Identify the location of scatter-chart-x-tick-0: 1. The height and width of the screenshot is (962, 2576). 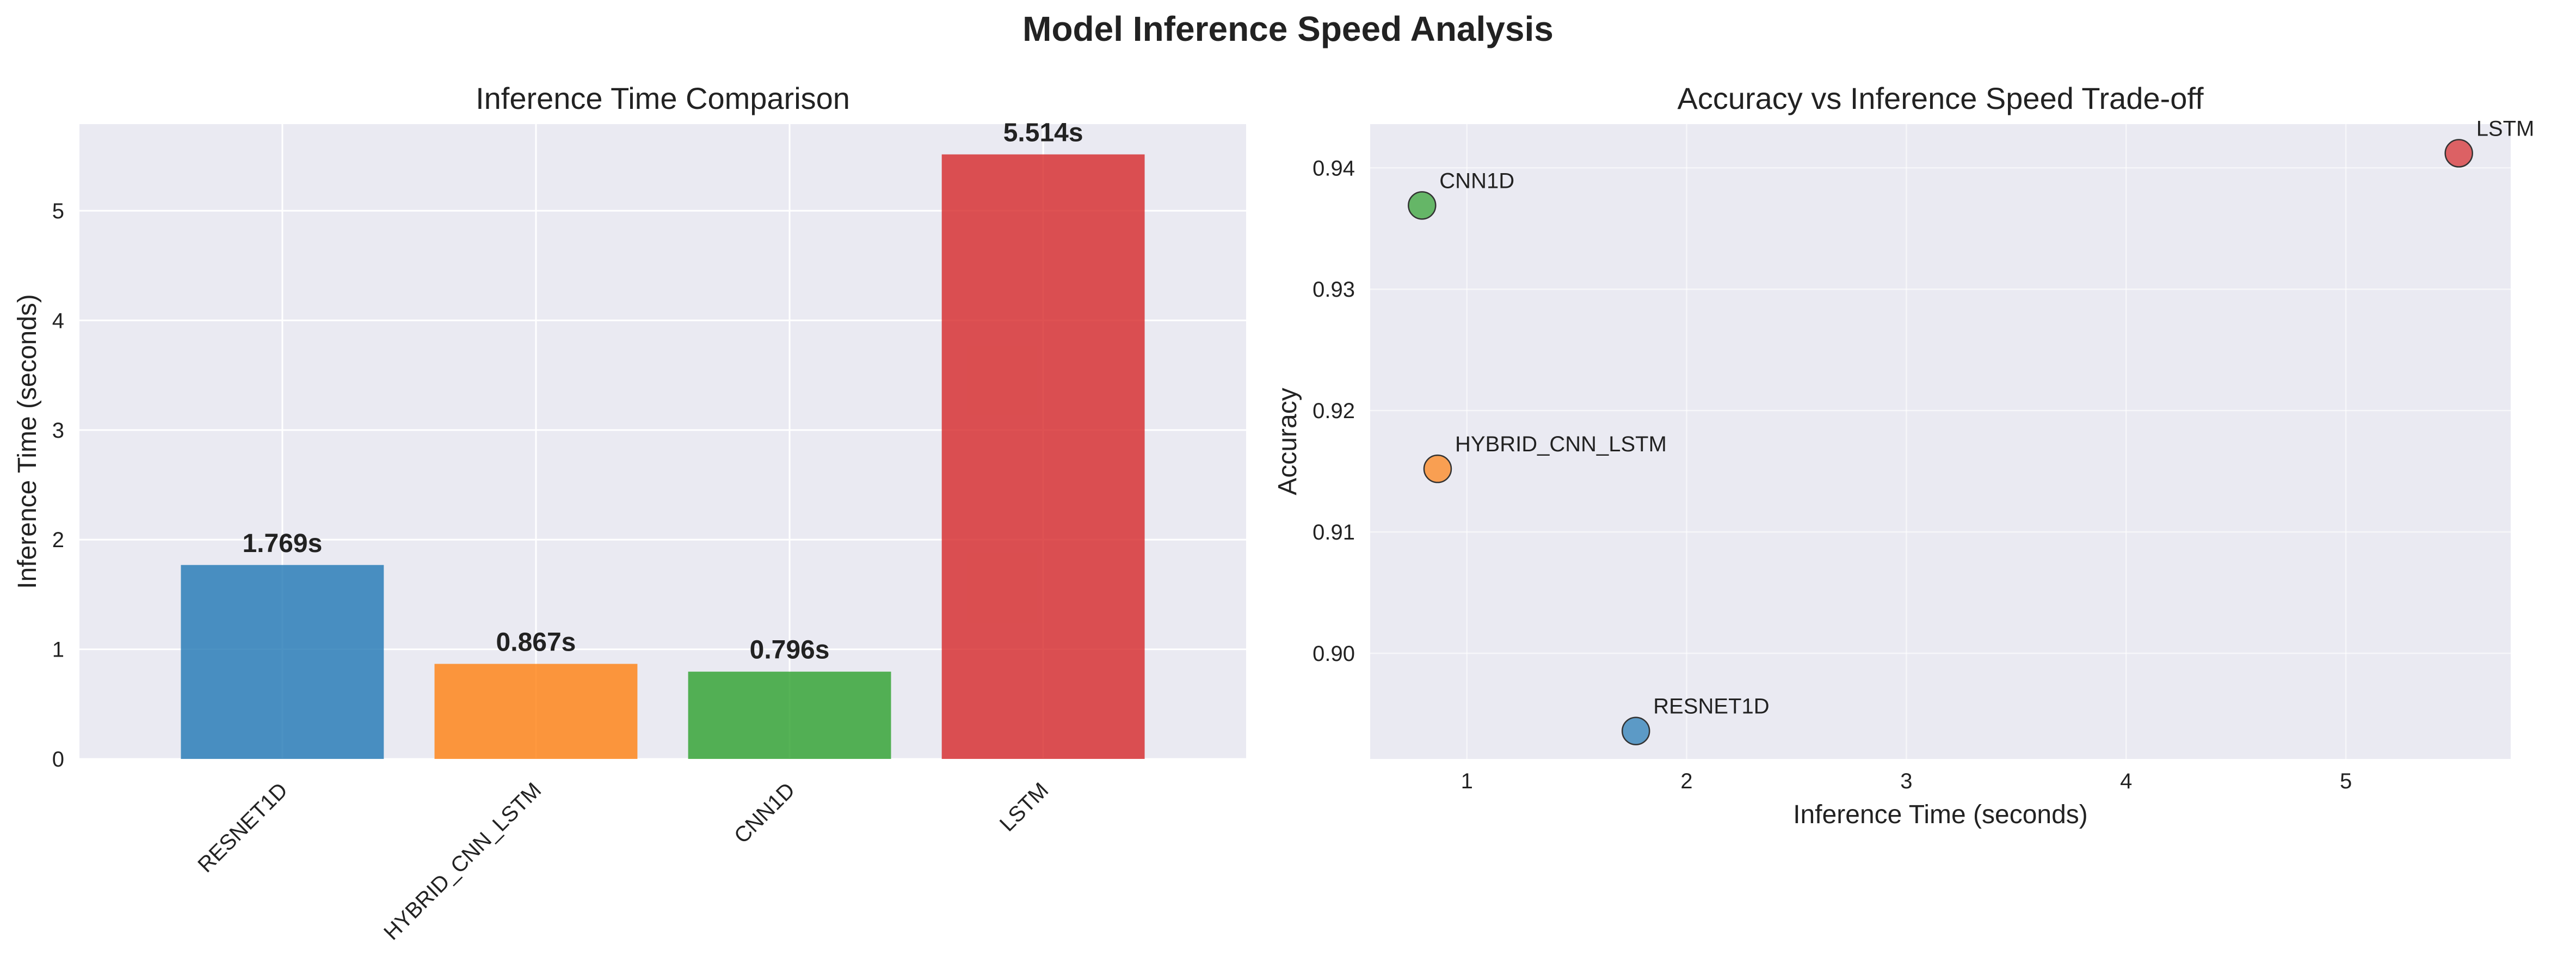
(1467, 781).